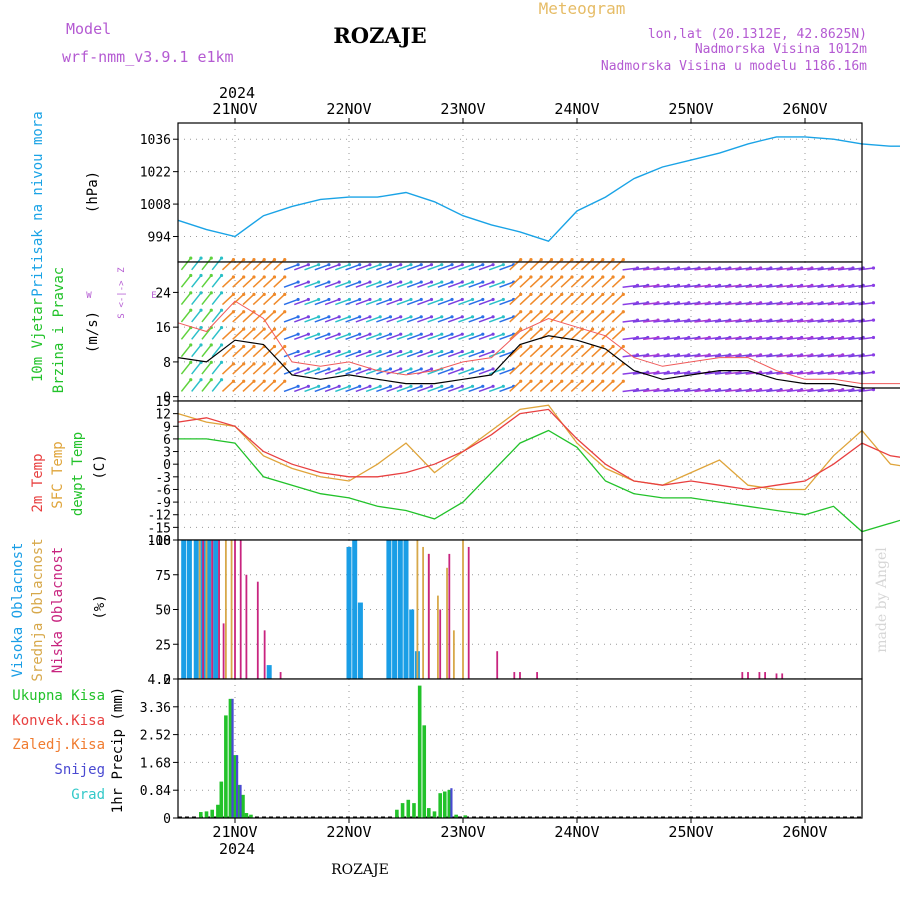  Describe the element at coordinates (167, 363) in the screenshot. I see `wind-ytick-label: 8` at that location.